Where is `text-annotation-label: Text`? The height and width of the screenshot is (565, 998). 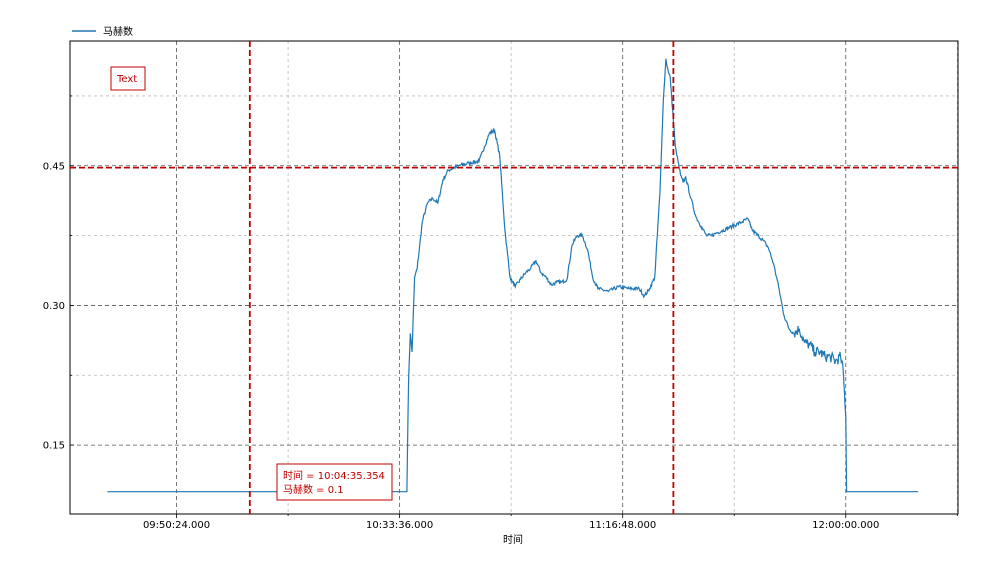
text-annotation-label: Text is located at coordinates (126, 79).